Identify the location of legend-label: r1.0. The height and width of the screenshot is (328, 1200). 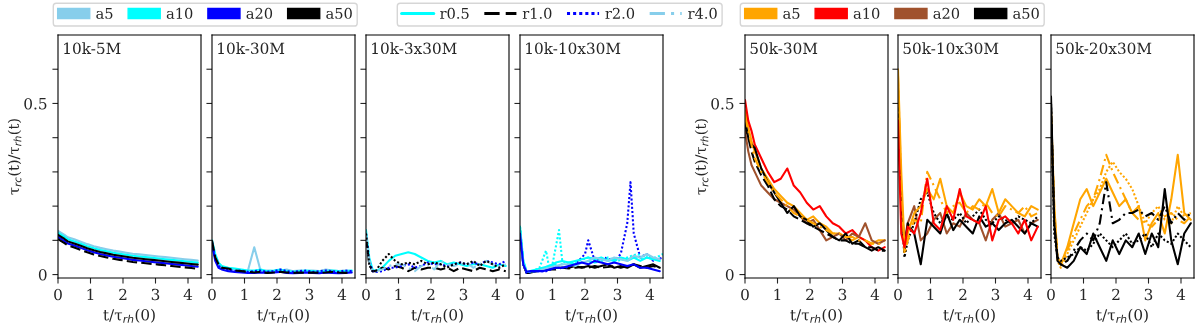
(537, 13).